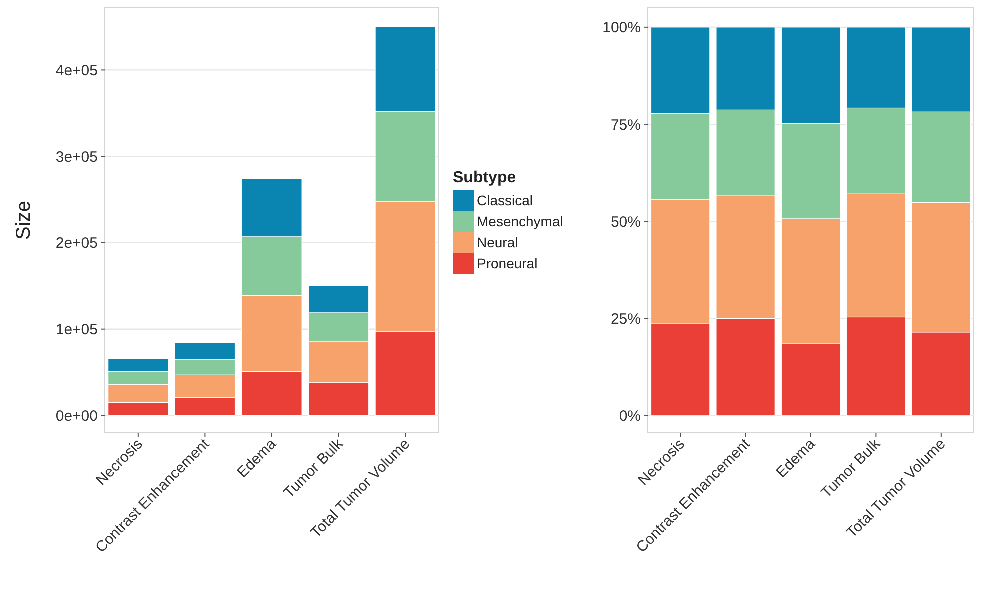  Describe the element at coordinates (77, 157) in the screenshot. I see `y-tick-label: 3e+05` at that location.